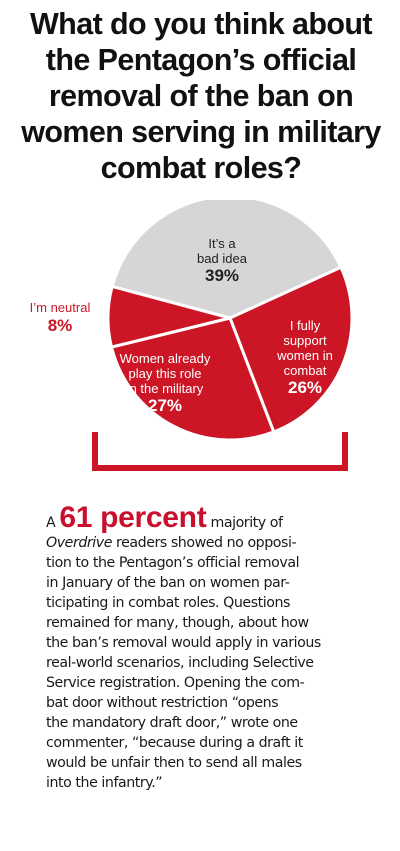 This screenshot has width=400, height=851. I want to click on article-line: in January of the ban on women par-, so click(168, 583).